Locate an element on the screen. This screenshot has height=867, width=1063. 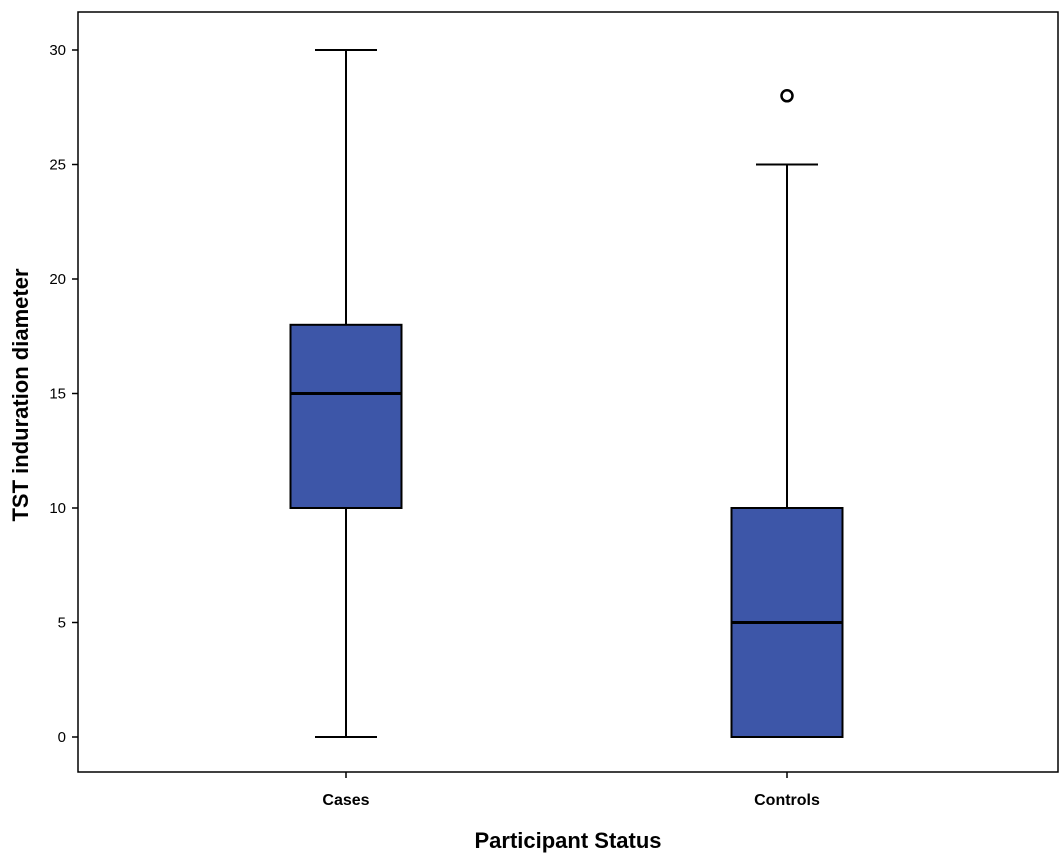
y-axis: 0 5 10 15 20 25 30 is located at coordinates (63, 394).